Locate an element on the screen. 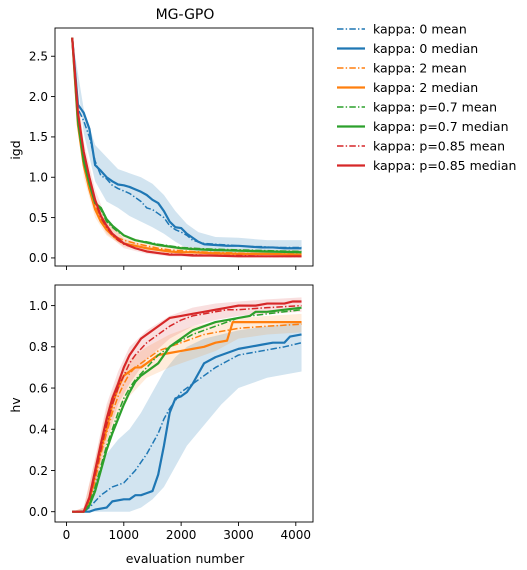  x-tick-label: 2000 is located at coordinates (181, 535).